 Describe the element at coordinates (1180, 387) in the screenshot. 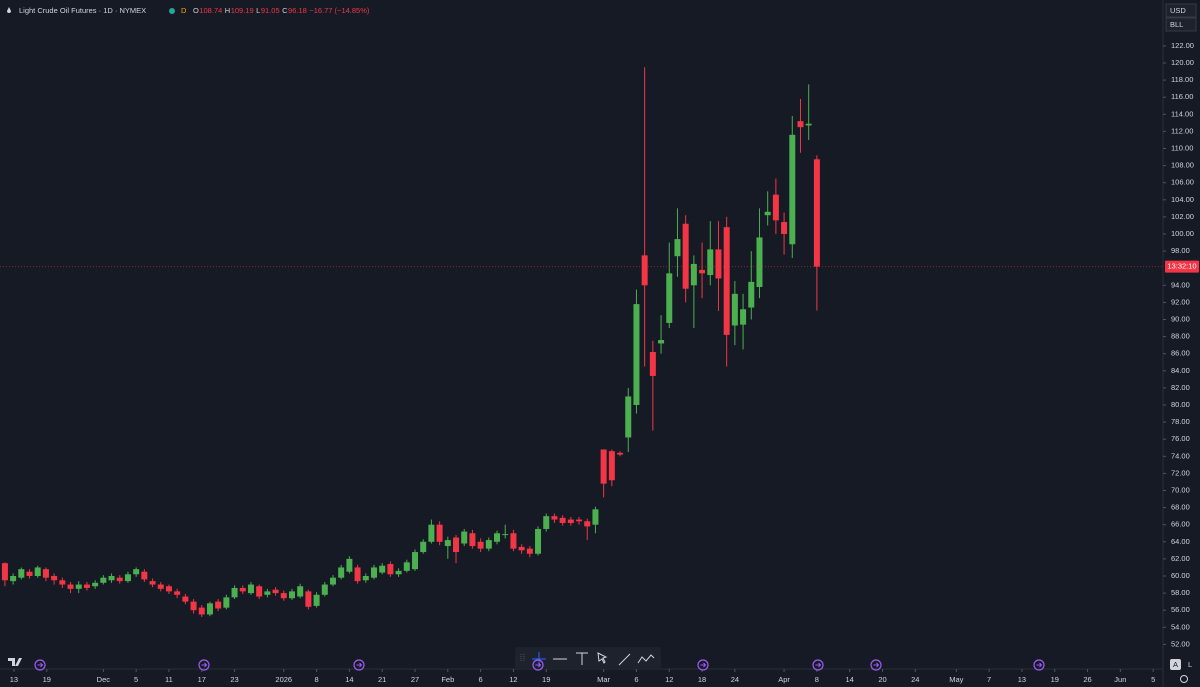

I see `y-tick-label: 82.00` at that location.